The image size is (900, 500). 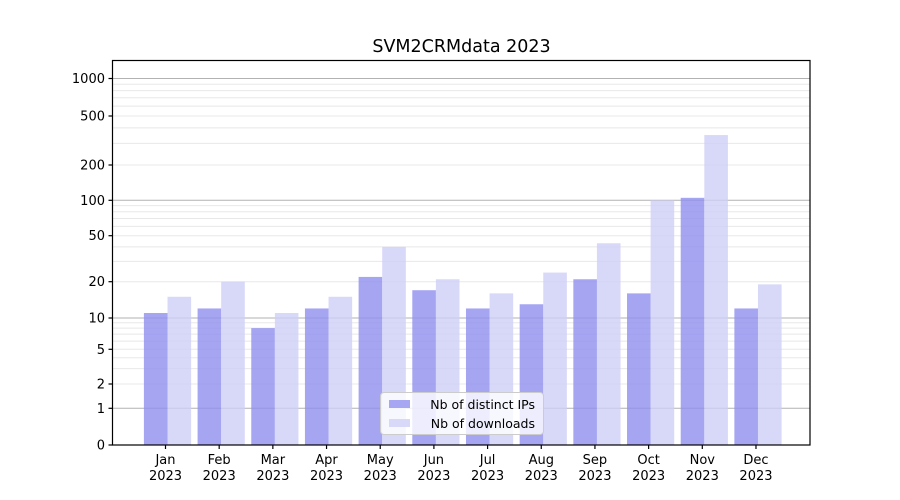 I want to click on y-tick-label: 200, so click(x=92, y=166).